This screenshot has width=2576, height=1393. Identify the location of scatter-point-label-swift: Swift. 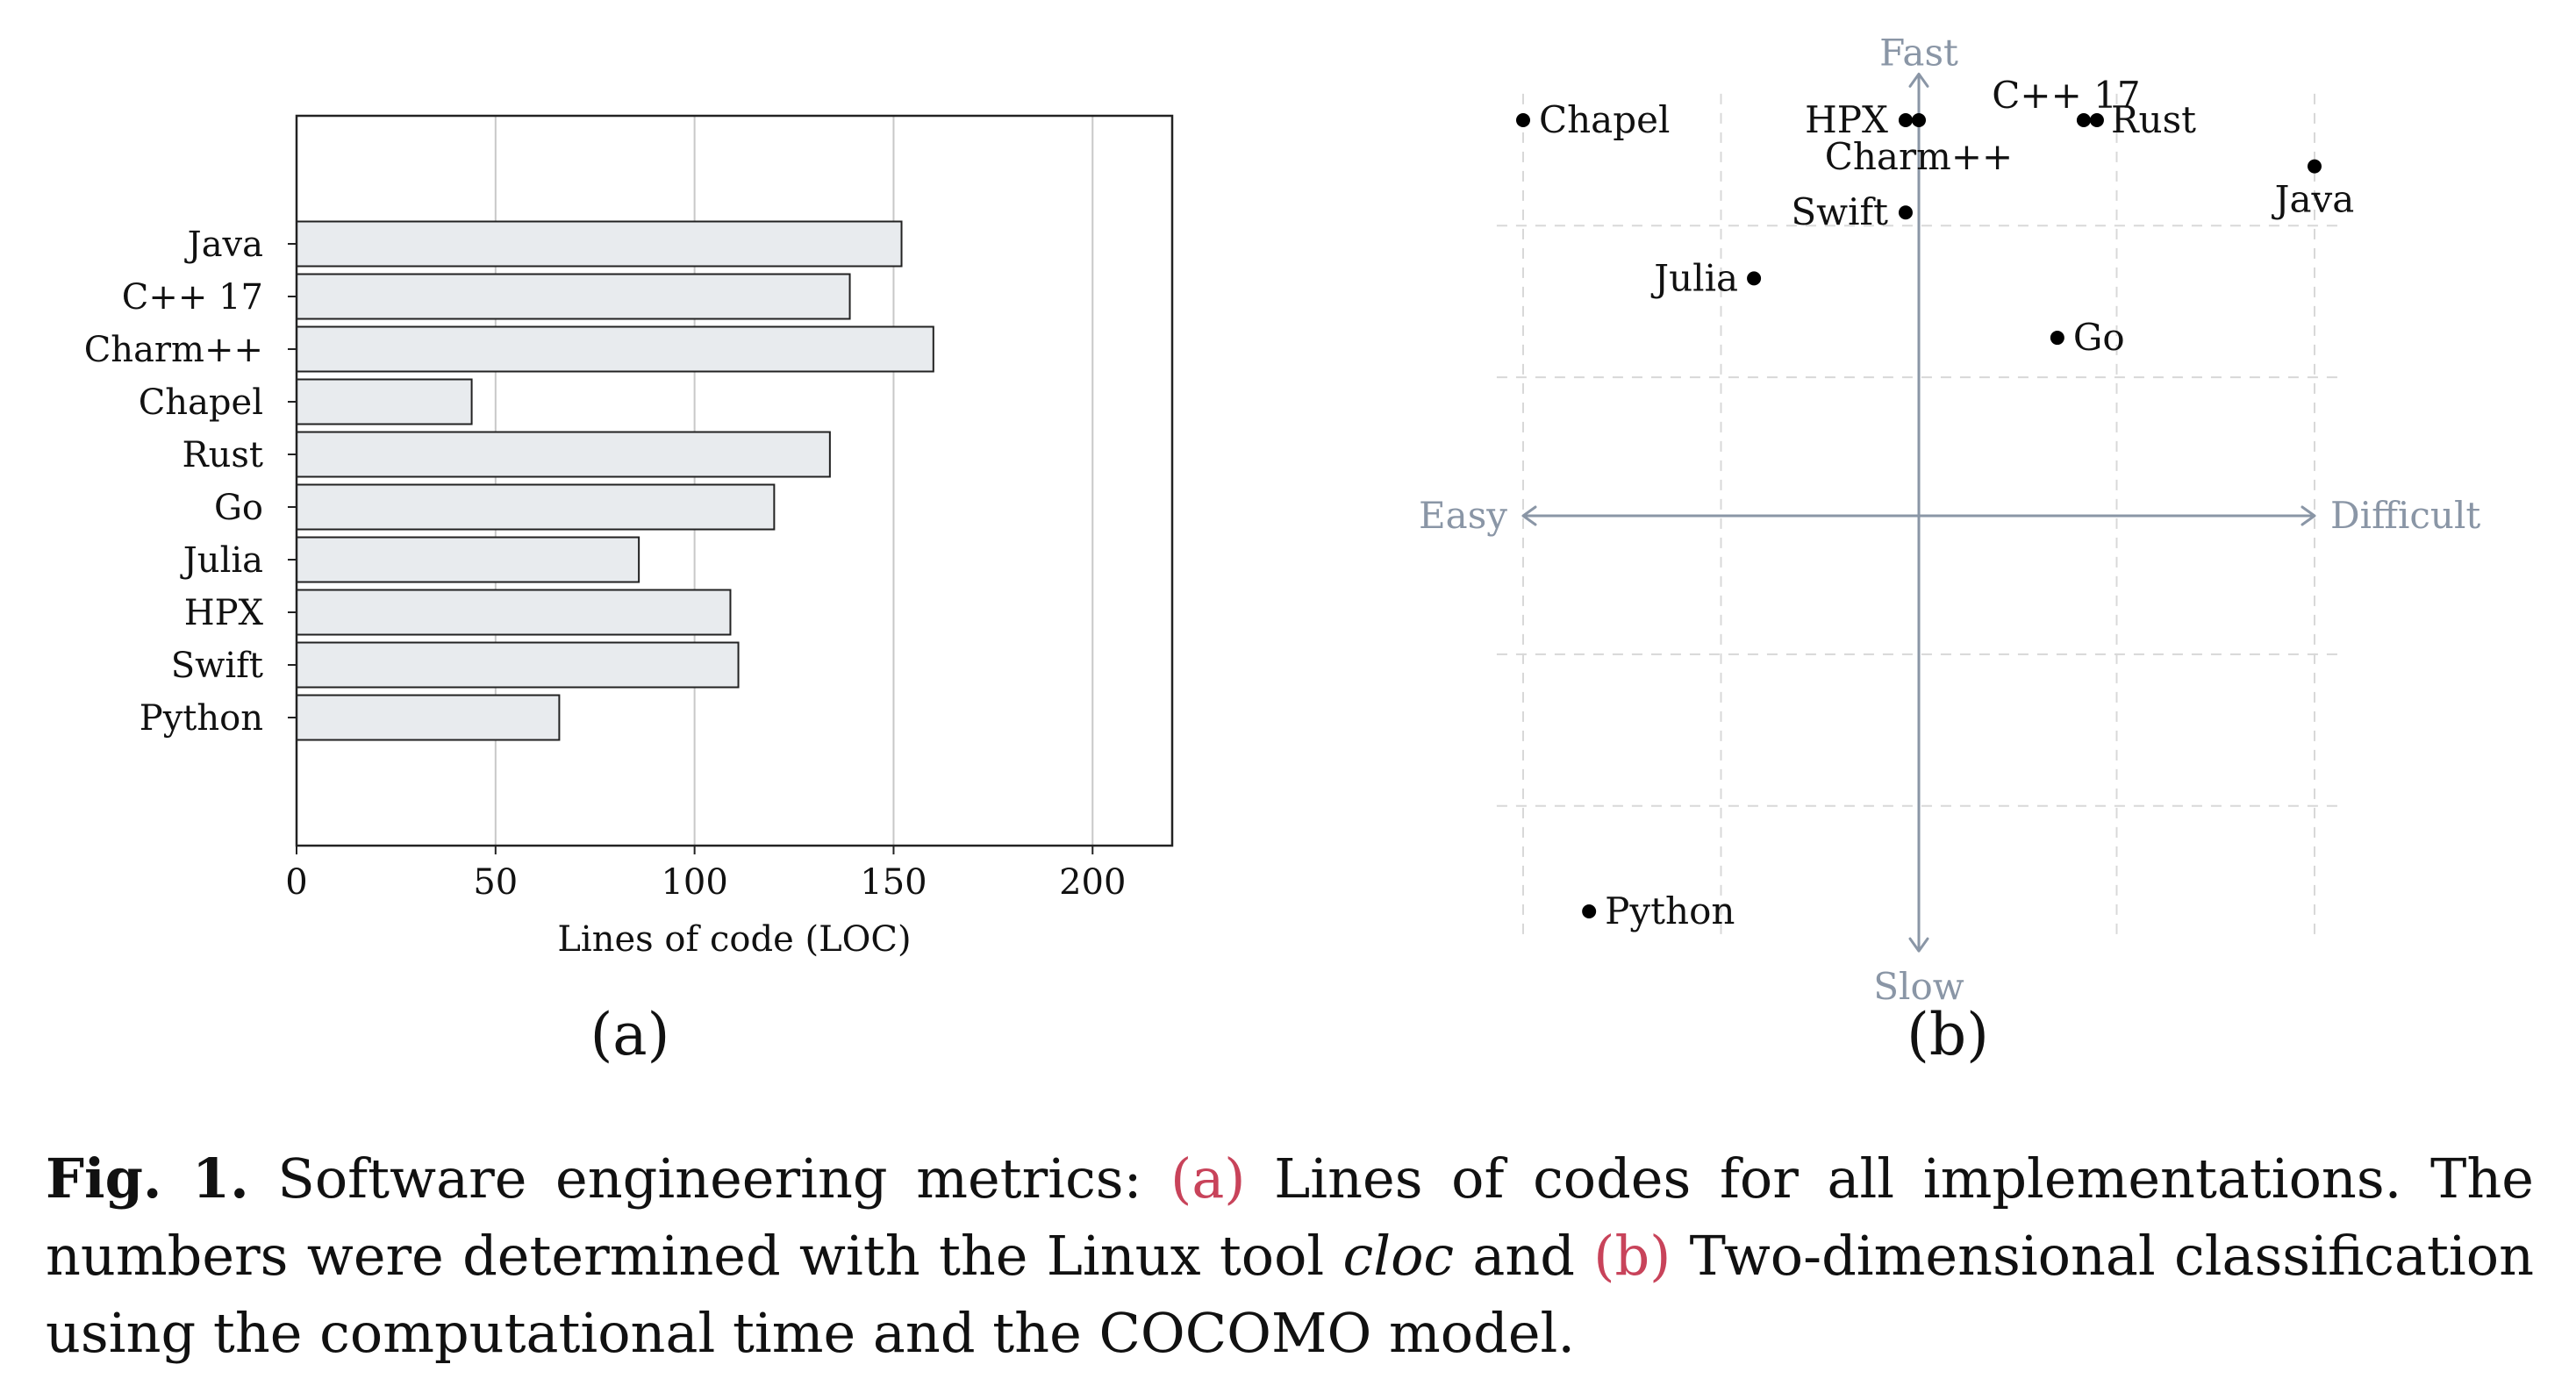
(1839, 211).